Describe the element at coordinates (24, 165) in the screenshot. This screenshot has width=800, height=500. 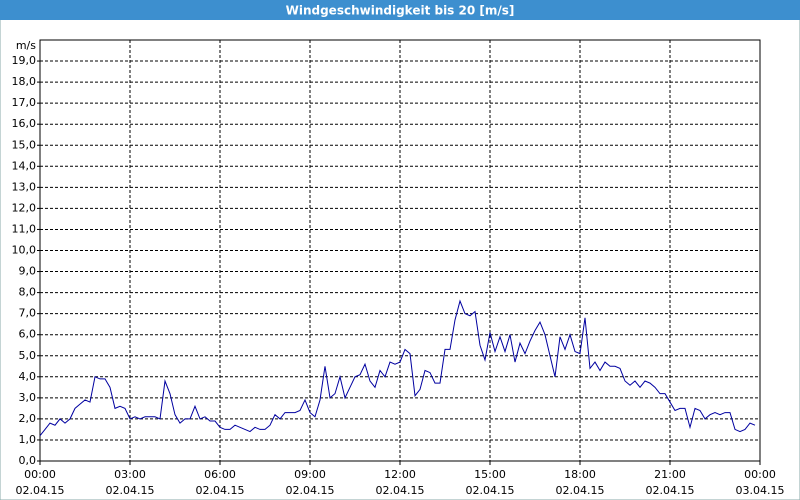
I see `y-tick-label: 14,0` at that location.